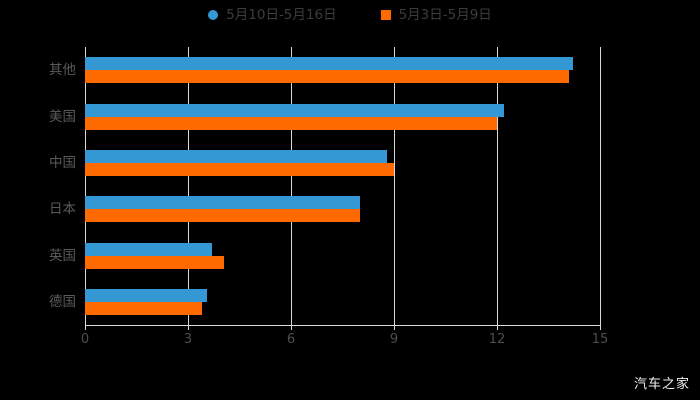 The width and height of the screenshot is (700, 400). What do you see at coordinates (281, 15) in the screenshot?
I see `legend-label-series-1: 5月10日-5月16日` at bounding box center [281, 15].